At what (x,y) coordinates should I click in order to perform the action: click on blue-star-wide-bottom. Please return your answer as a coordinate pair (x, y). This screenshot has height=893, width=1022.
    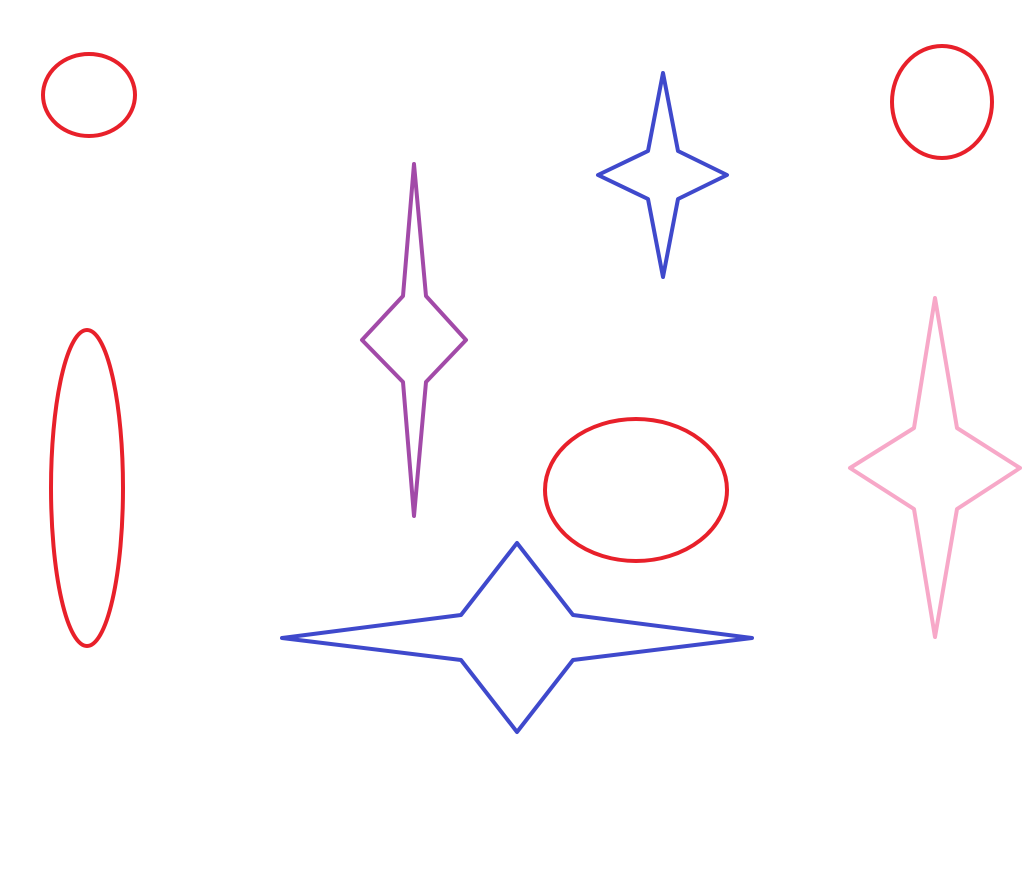
    Looking at the image, I should click on (517, 637).